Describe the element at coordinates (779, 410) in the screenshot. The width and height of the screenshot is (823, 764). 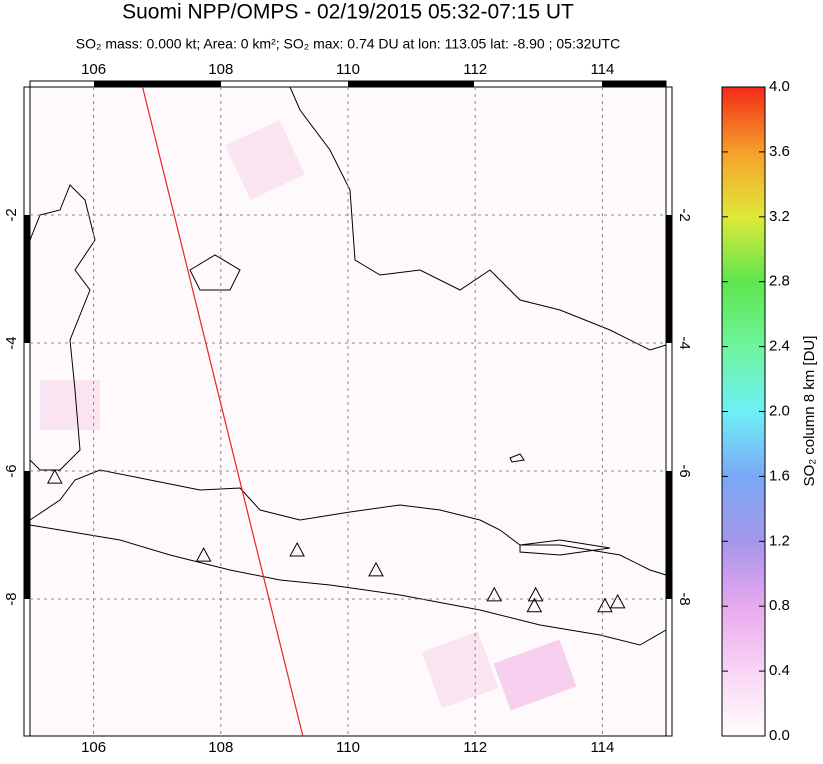
I see `colorbar-tick-label: 2.0` at that location.